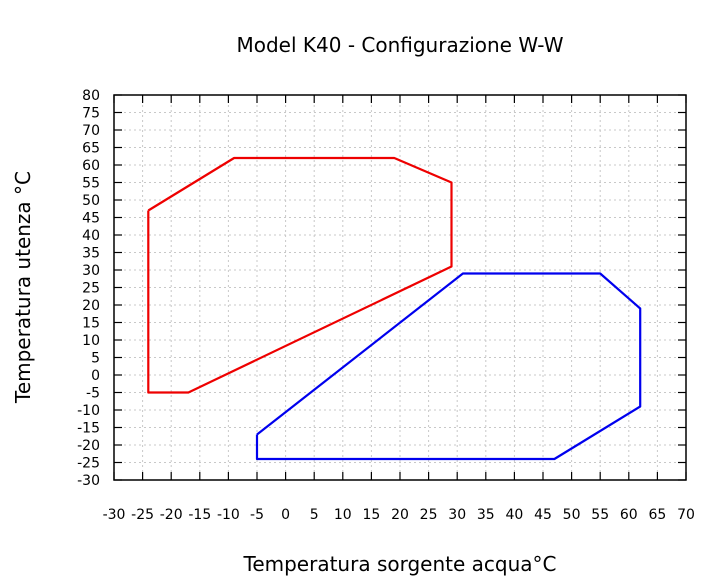 This screenshot has height=583, width=727. Describe the element at coordinates (88, 464) in the screenshot. I see `y-tick-label: -25` at that location.